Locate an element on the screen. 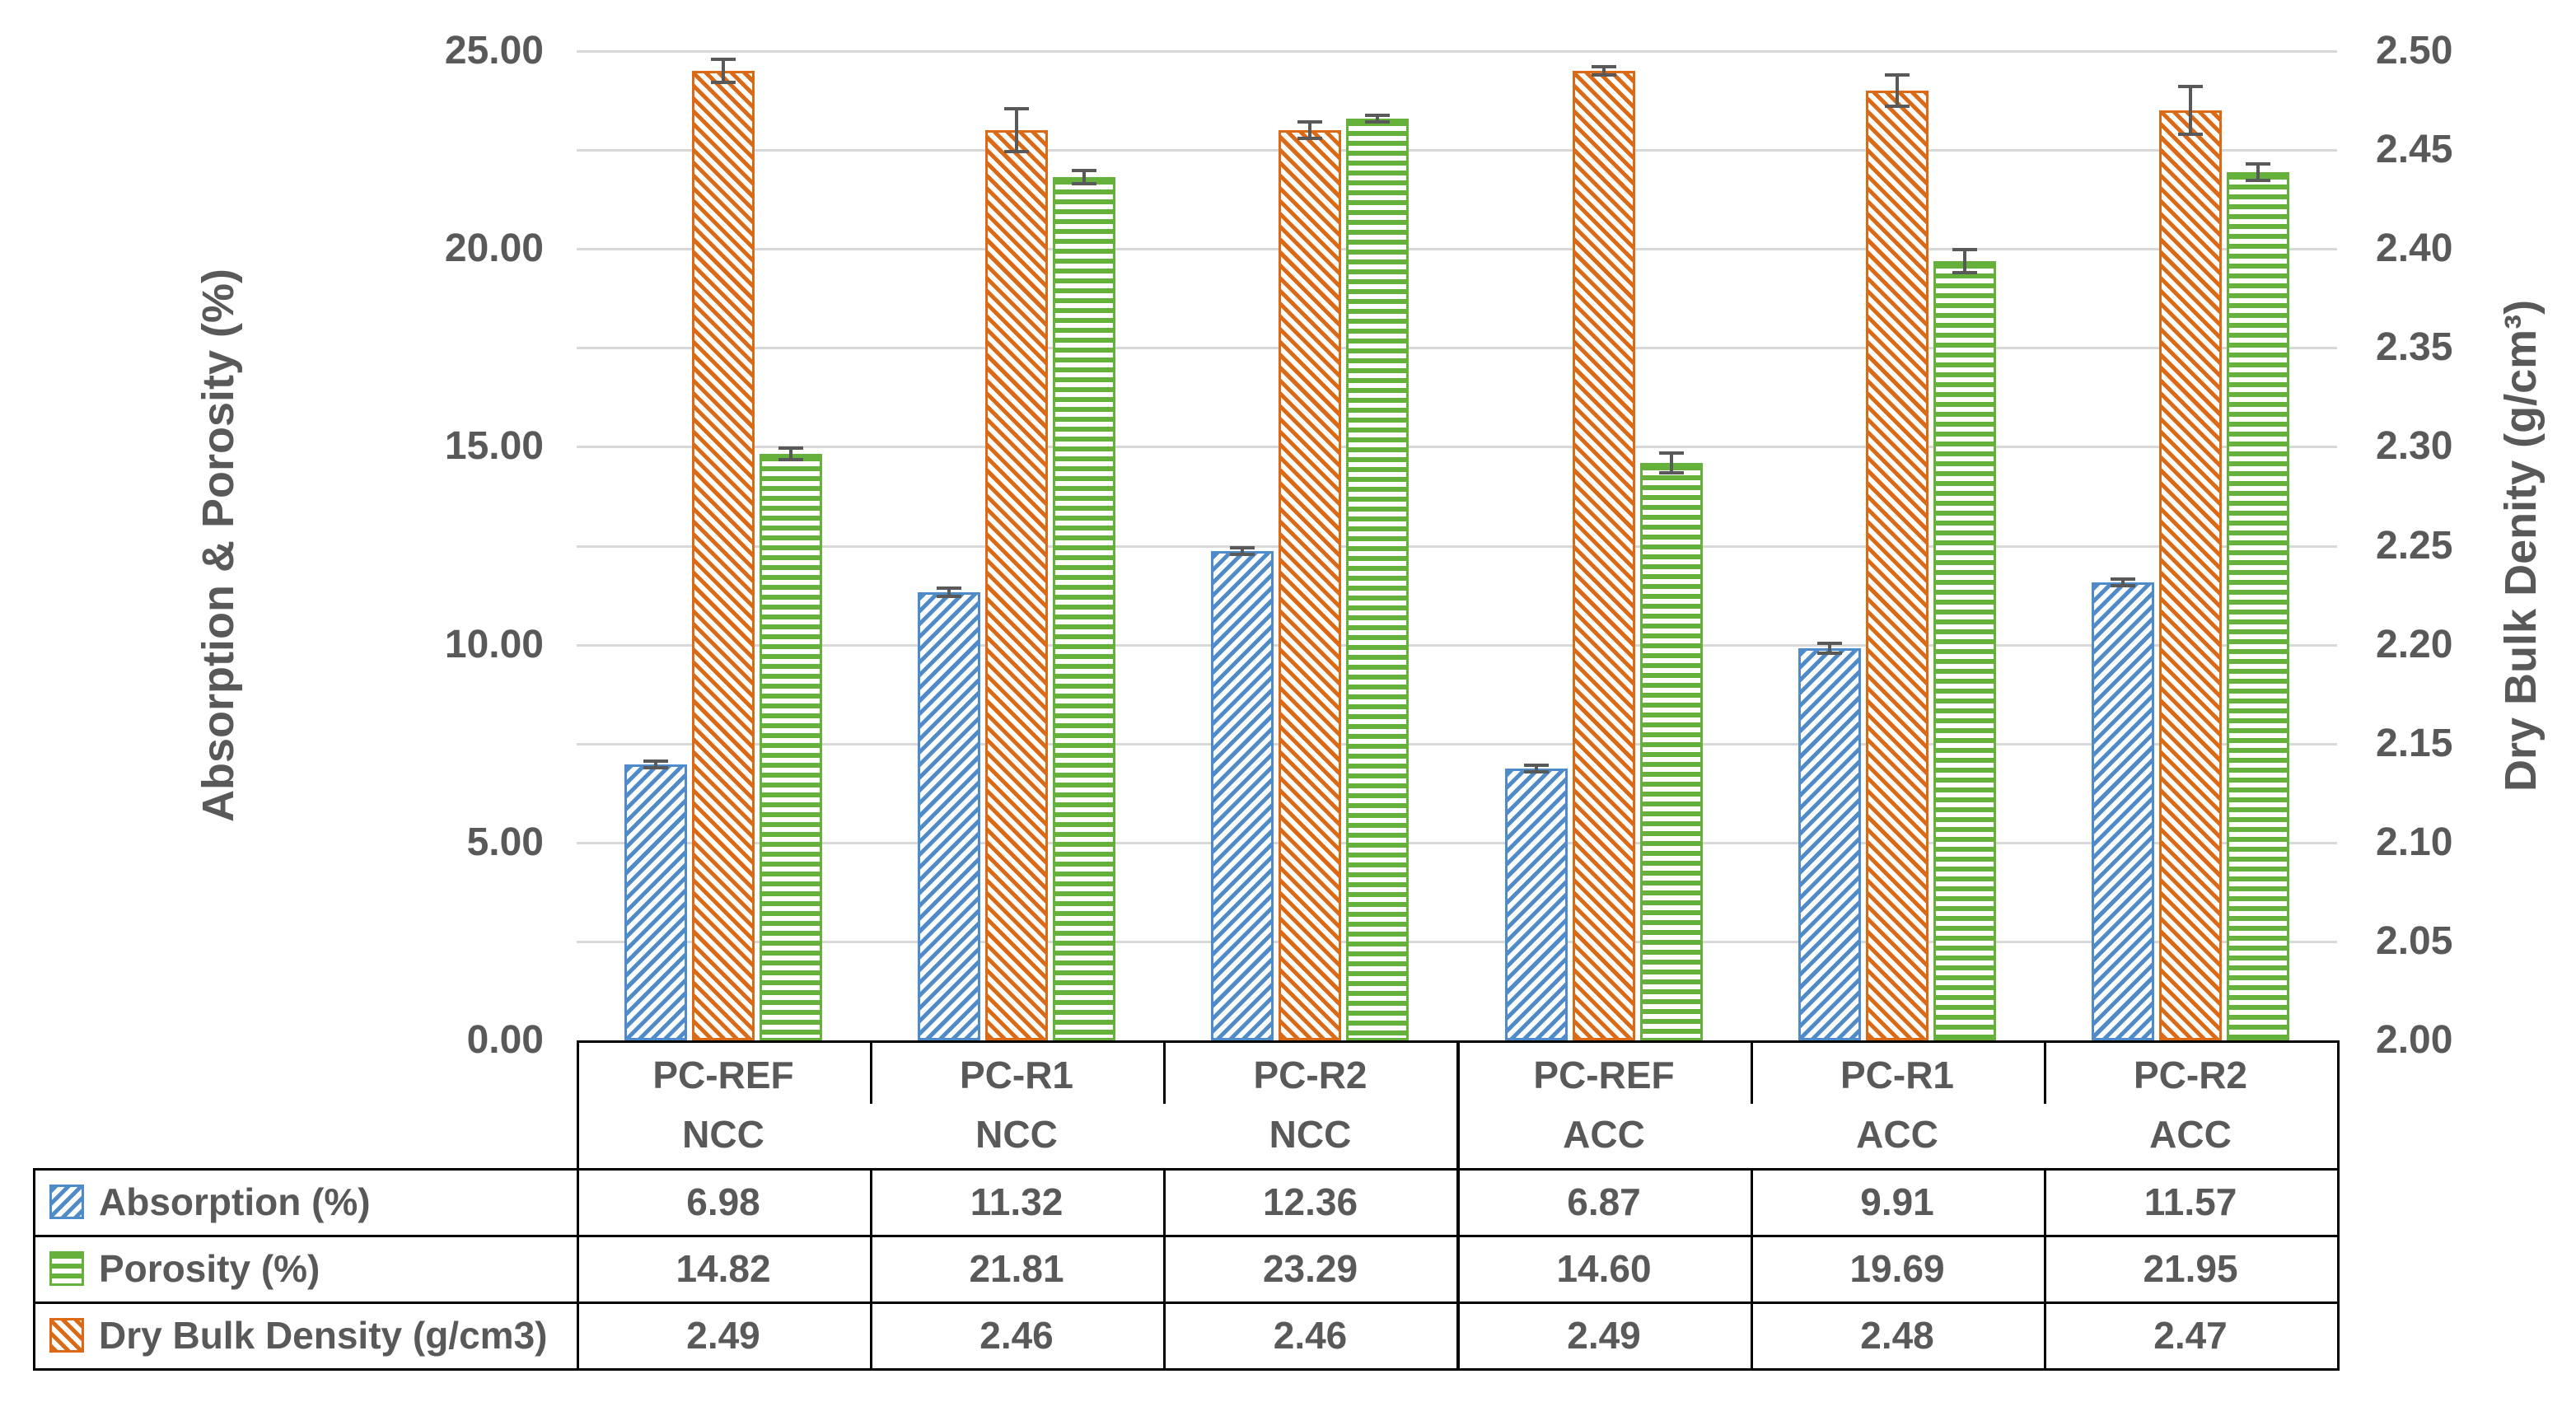 The height and width of the screenshot is (1402, 2576). category-group-label-2: NCC is located at coordinates (1310, 1134).